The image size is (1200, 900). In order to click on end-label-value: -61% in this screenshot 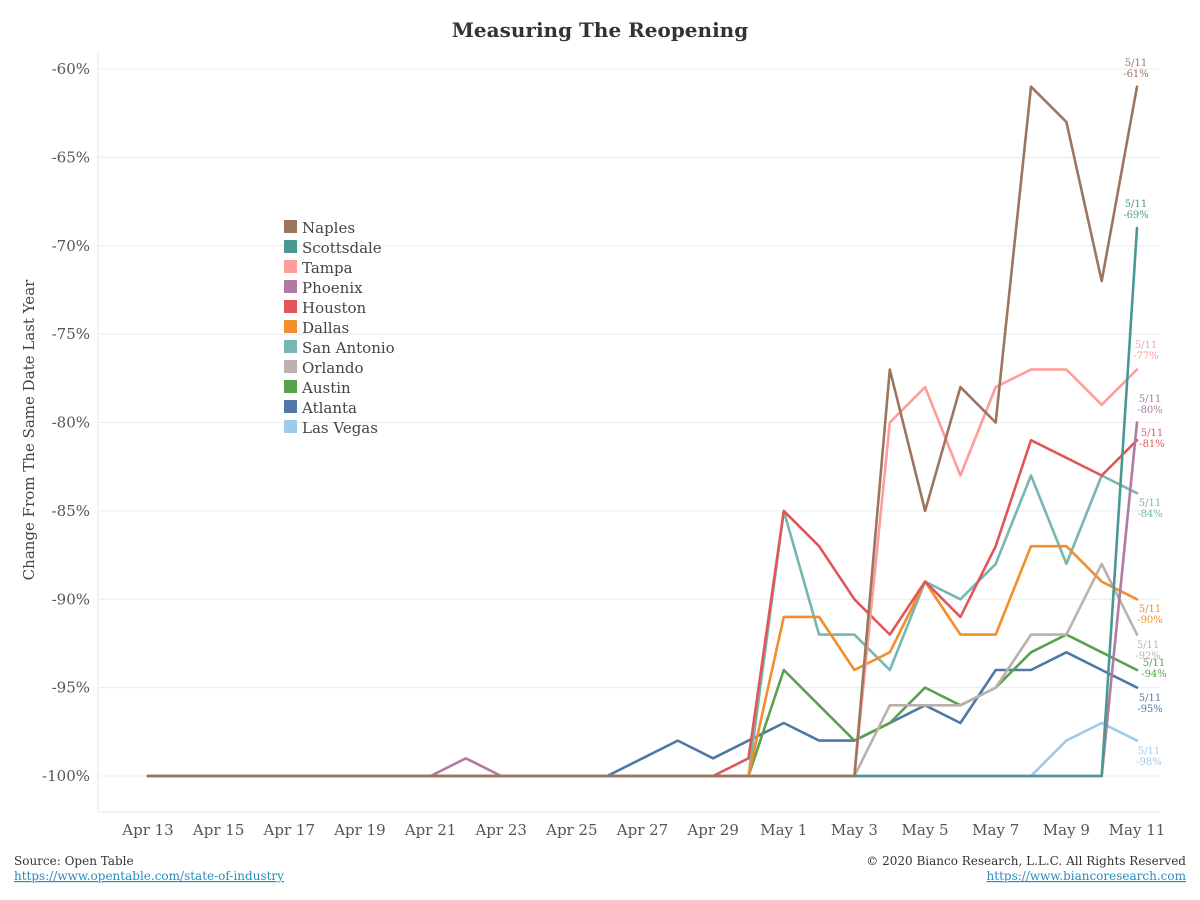, I will do `click(1136, 74)`.